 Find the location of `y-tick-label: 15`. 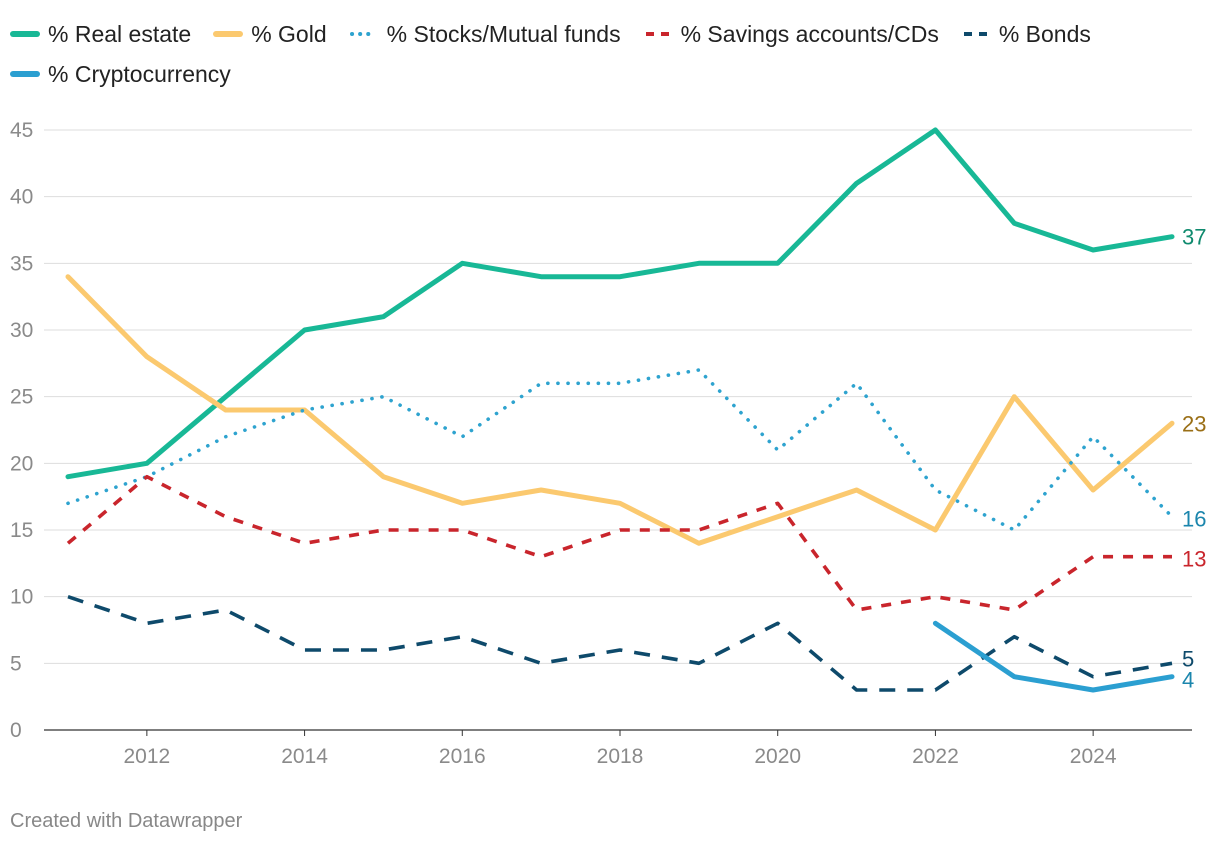

y-tick-label: 15 is located at coordinates (21, 530).